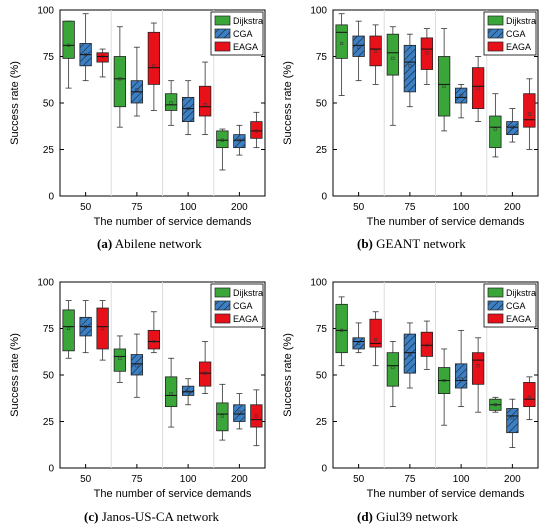 The height and width of the screenshot is (529, 550). Describe the element at coordinates (158, 243) in the screenshot. I see `caption-a-text: Abilene network` at that location.